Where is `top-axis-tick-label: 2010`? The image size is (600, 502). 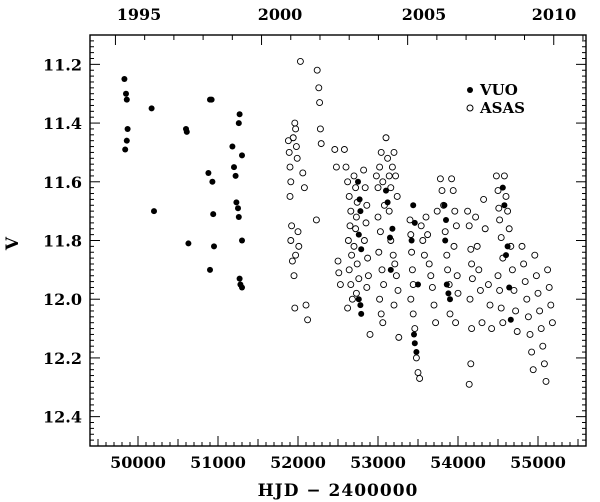 top-axis-tick-label: 2010 is located at coordinates (554, 14).